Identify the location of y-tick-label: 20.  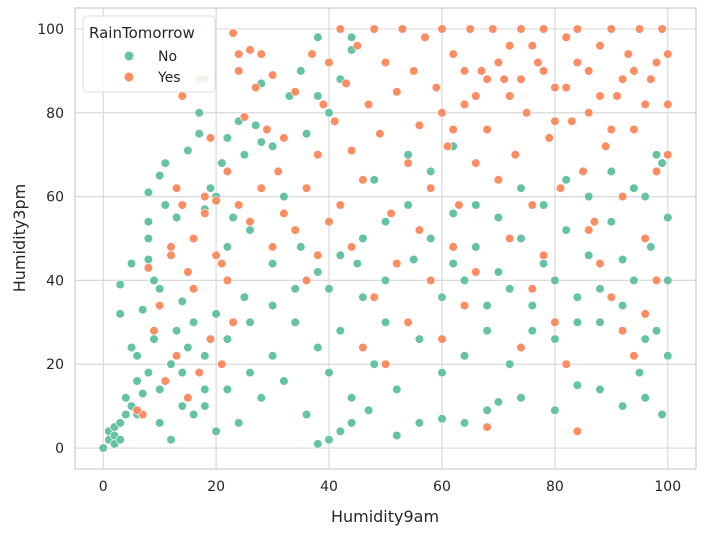
(55, 365).